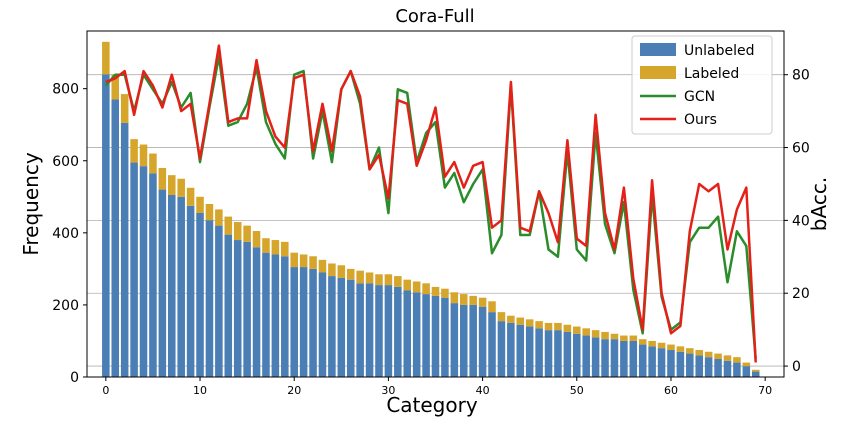  I want to click on legend-box, so click(702, 85).